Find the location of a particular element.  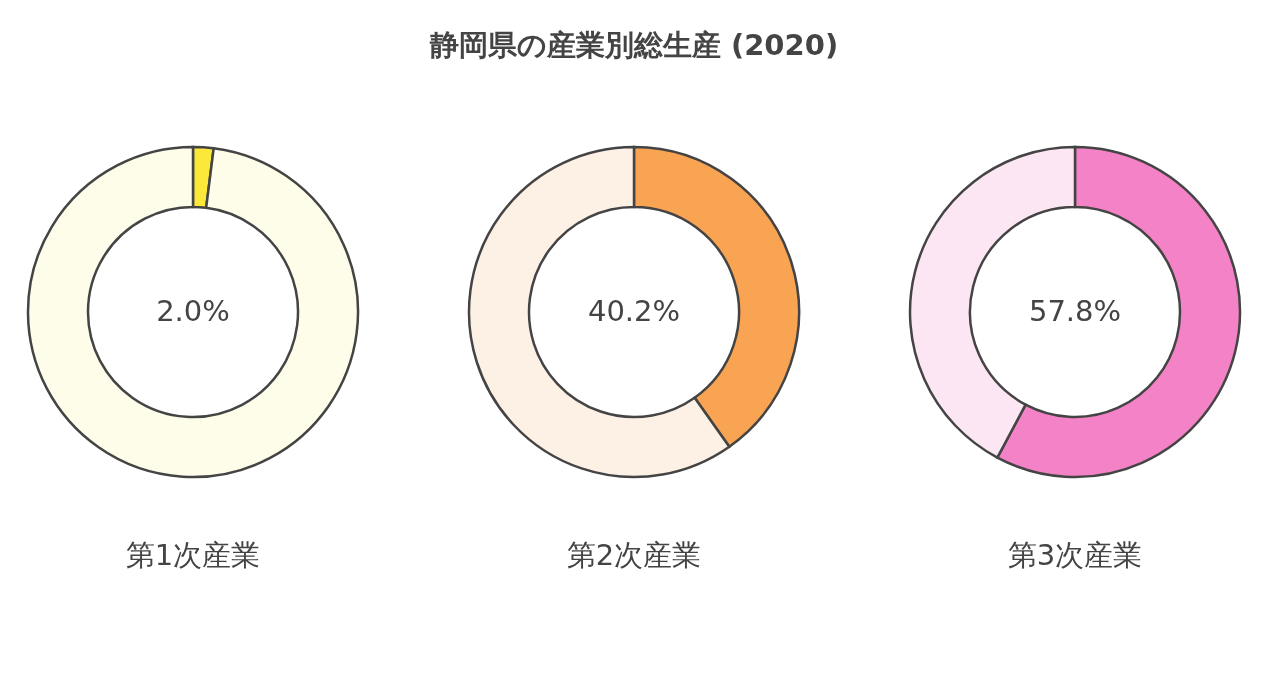

data-label: 2.0% is located at coordinates (193, 311).